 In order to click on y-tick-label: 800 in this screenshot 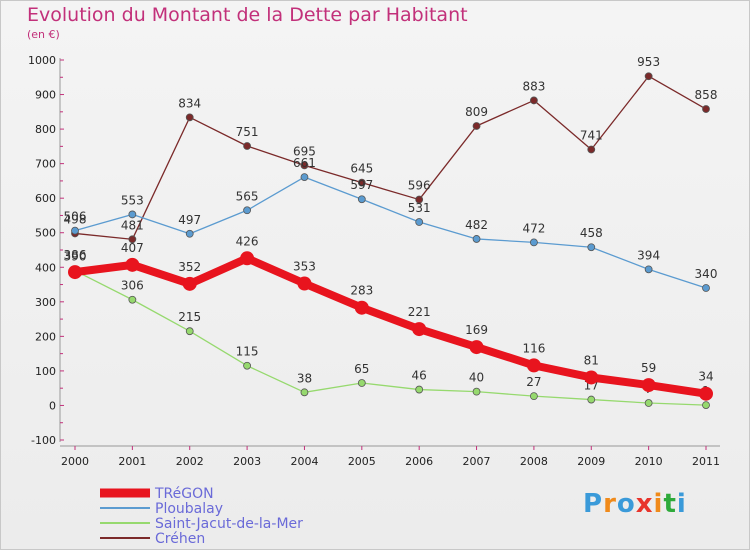, I will do `click(45, 129)`.